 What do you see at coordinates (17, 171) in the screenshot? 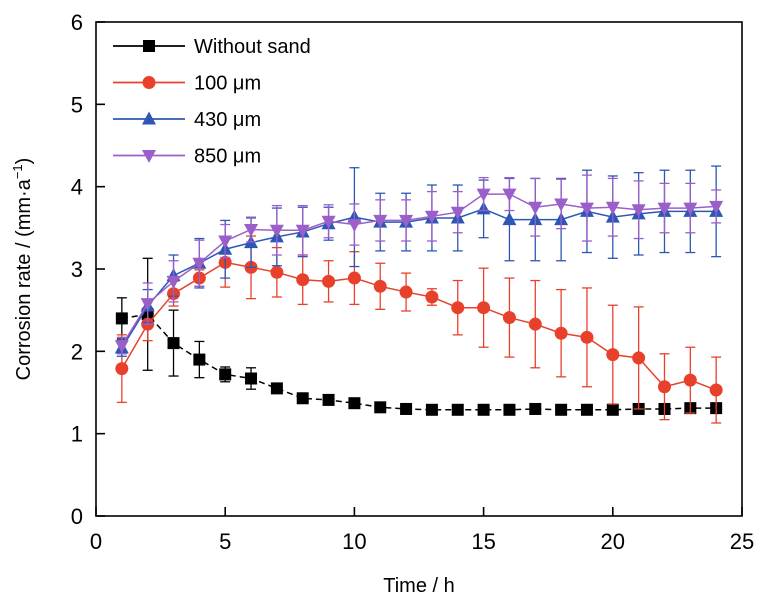
I see `y-axis-title-superscript: −1` at bounding box center [17, 171].